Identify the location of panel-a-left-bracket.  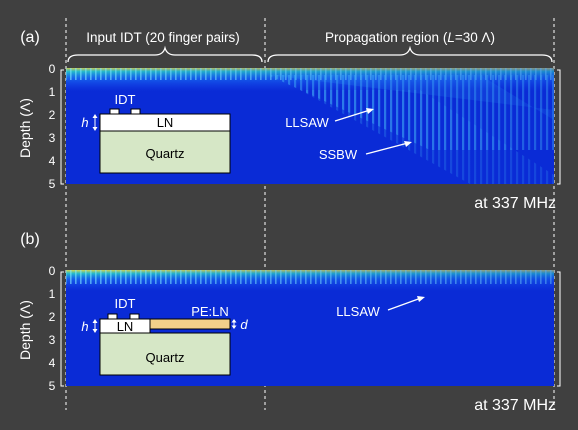
(62, 127).